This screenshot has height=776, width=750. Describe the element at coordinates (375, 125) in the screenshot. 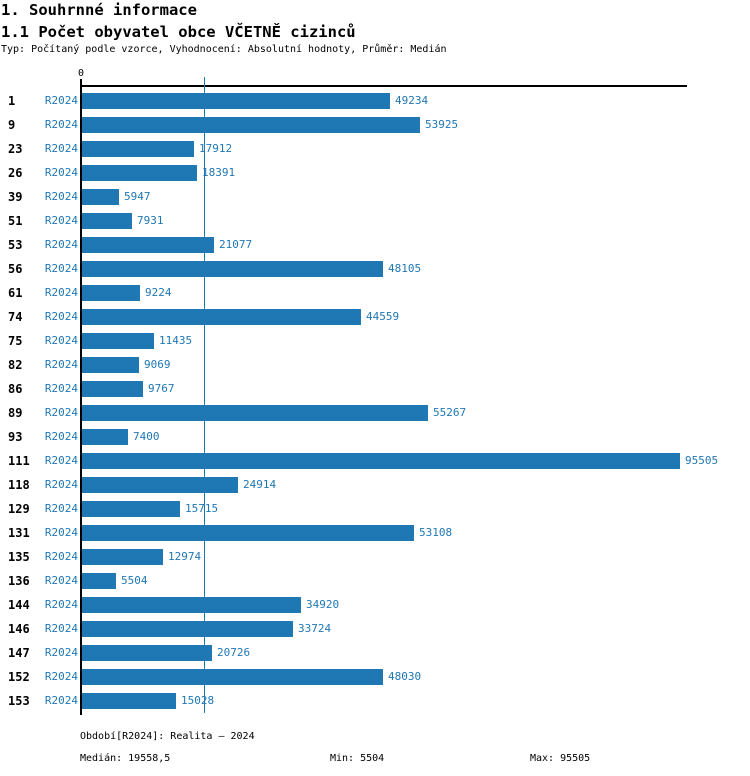

I see `table-row: 9 R2024 53925` at that location.